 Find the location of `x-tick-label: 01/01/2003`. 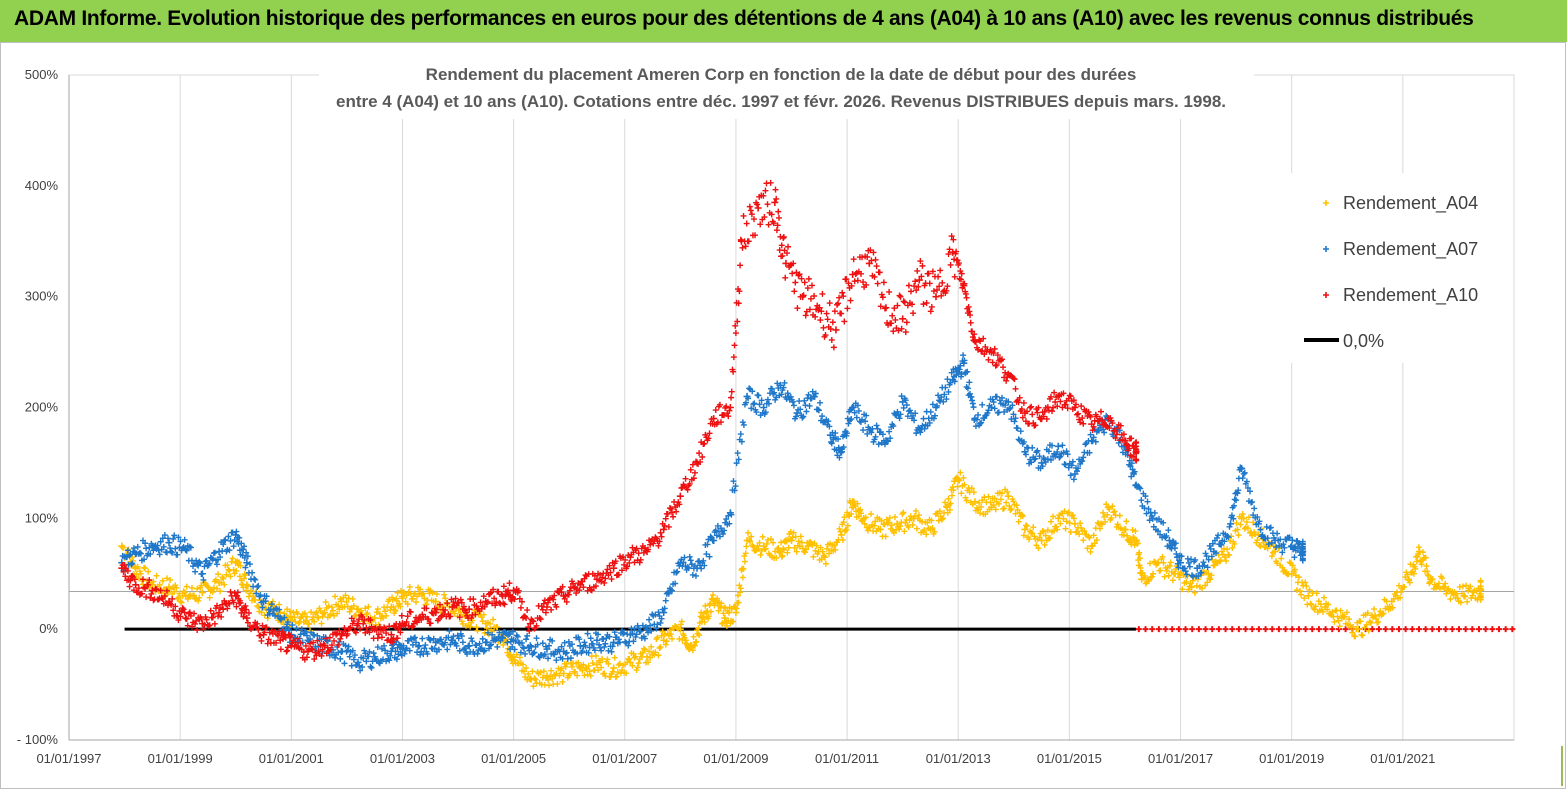

x-tick-label: 01/01/2003 is located at coordinates (402, 758).